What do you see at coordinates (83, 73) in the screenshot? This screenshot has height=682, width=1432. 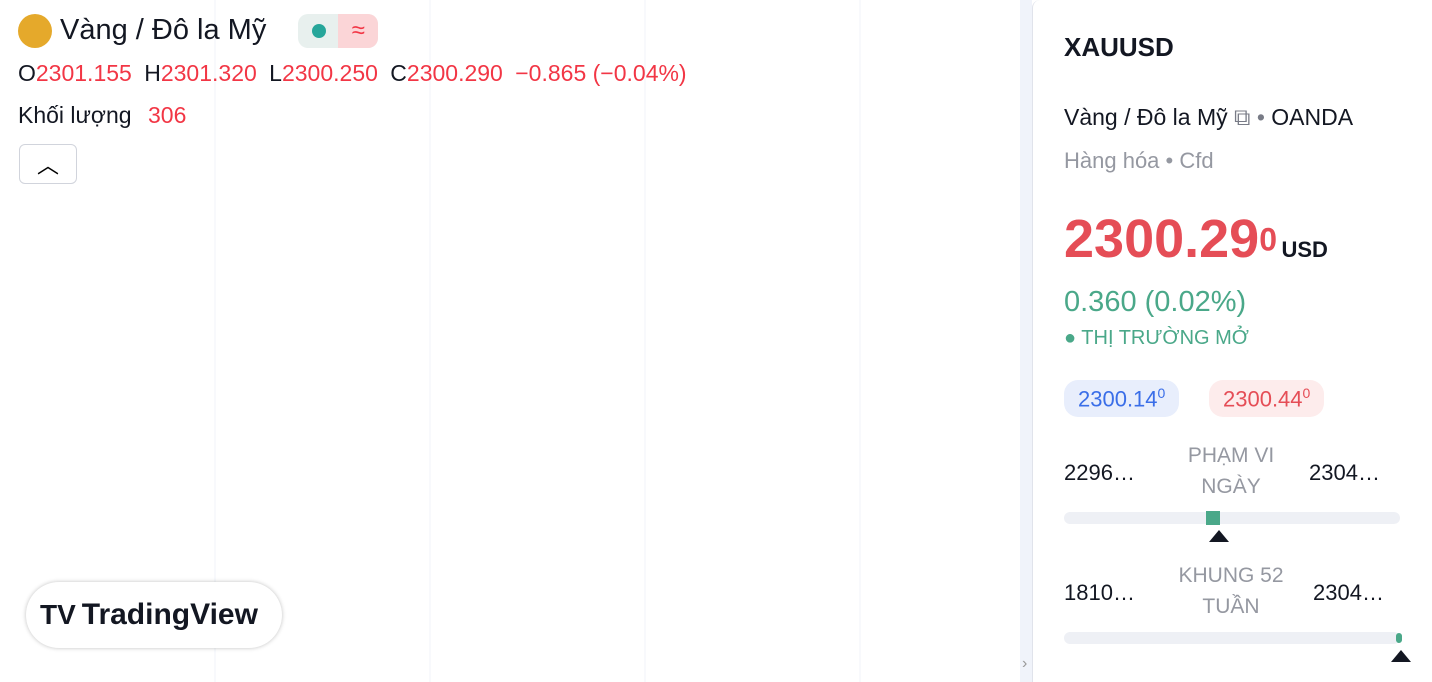 I see `o-value: 2301.155` at bounding box center [83, 73].